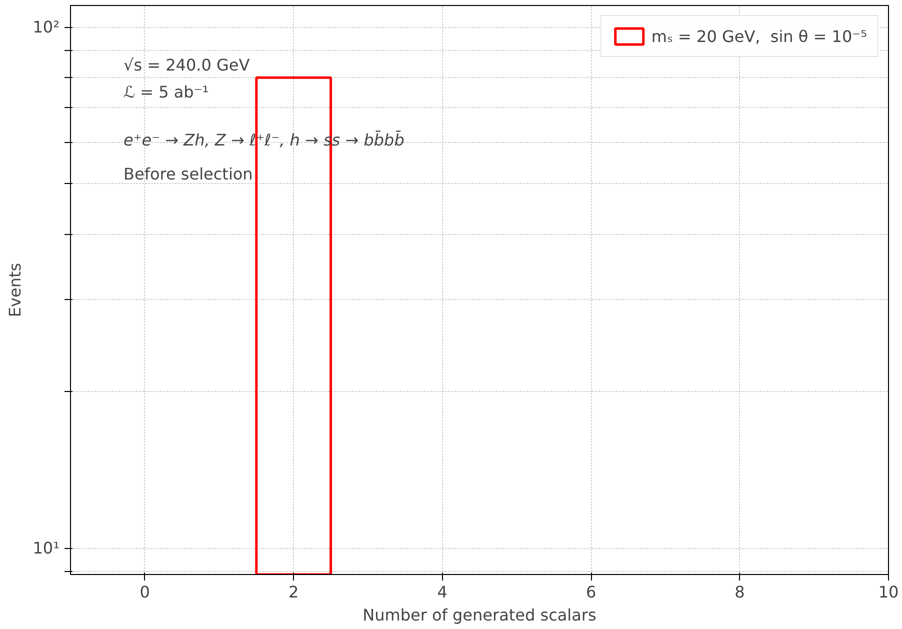  What do you see at coordinates (888, 592) in the screenshot?
I see `x-tick-label: 10` at bounding box center [888, 592].